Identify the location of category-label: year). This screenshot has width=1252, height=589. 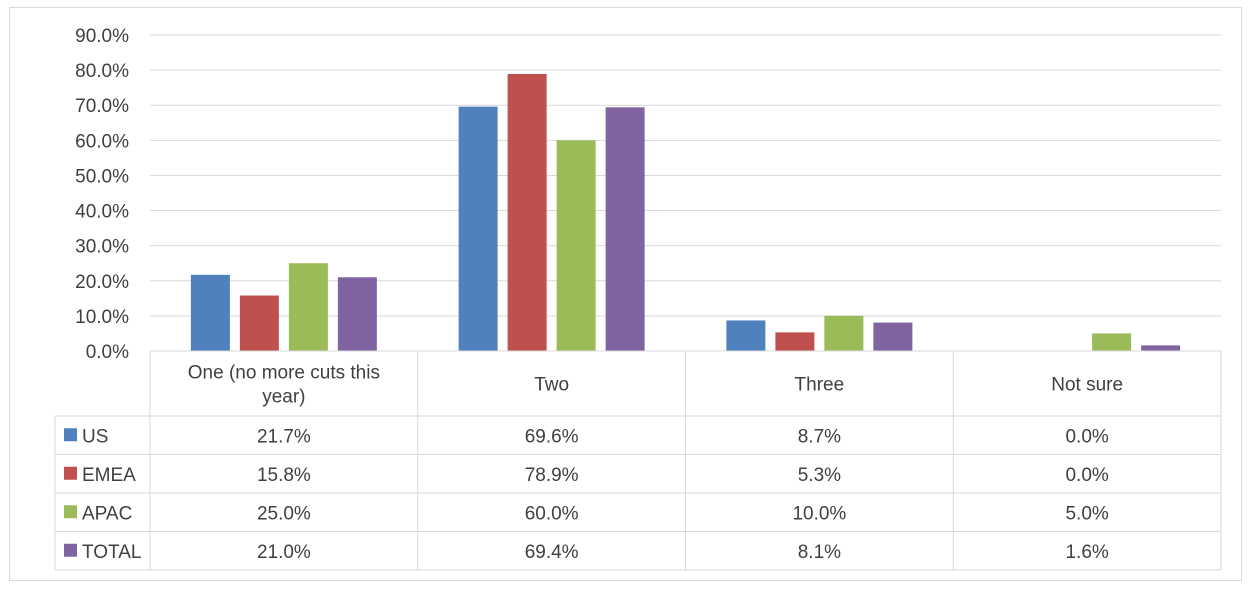
(283, 397).